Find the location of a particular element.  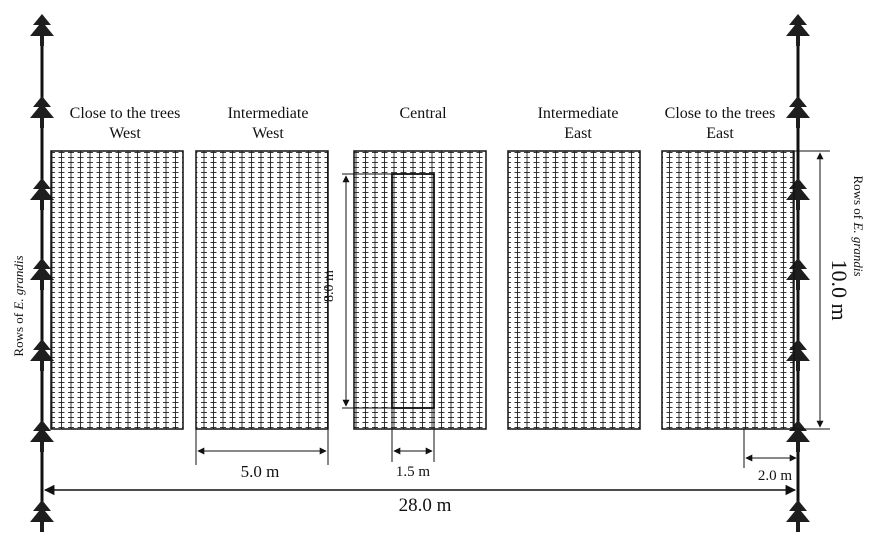

plot-height-label: 10.0 m is located at coordinates (839, 290).